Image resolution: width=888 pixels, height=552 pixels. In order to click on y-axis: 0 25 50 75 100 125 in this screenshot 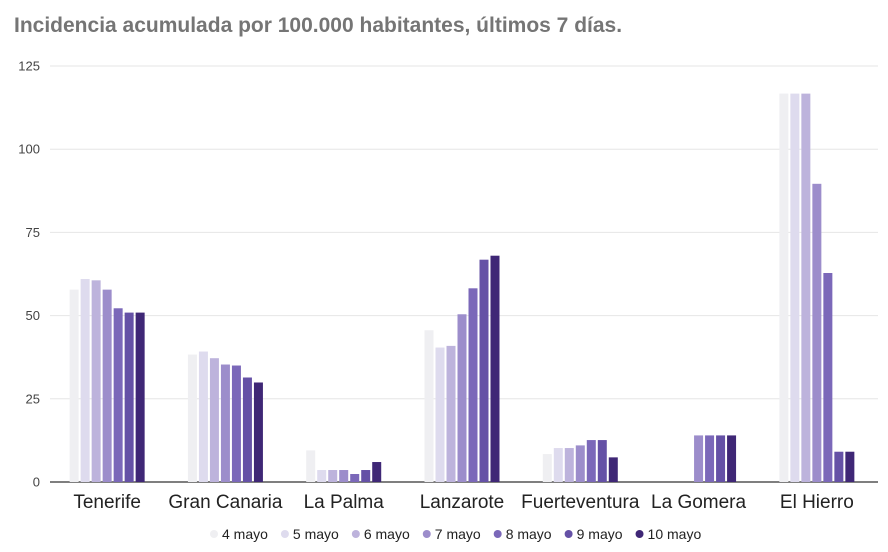, I will do `click(29, 274)`.